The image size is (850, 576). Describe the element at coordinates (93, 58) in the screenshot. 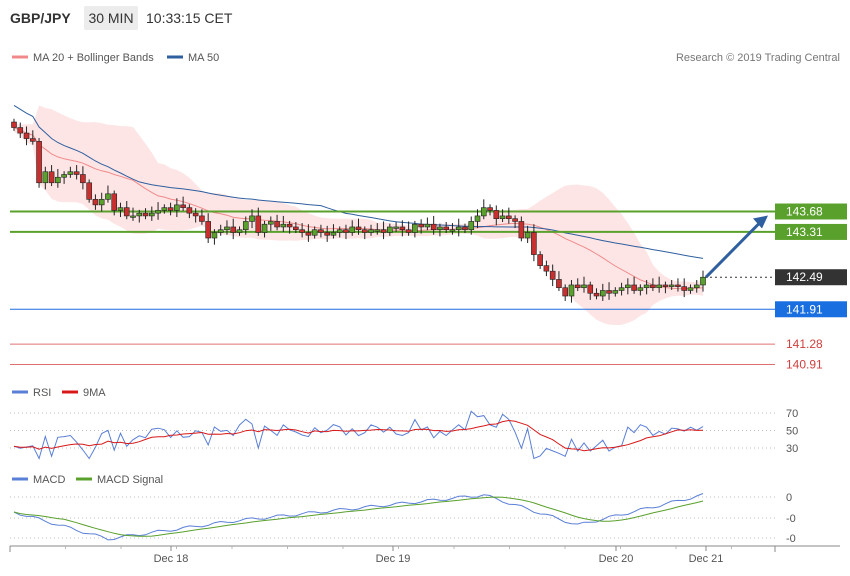

I see `legend-ma20-label: MA 20 + Bollinger Bands` at that location.